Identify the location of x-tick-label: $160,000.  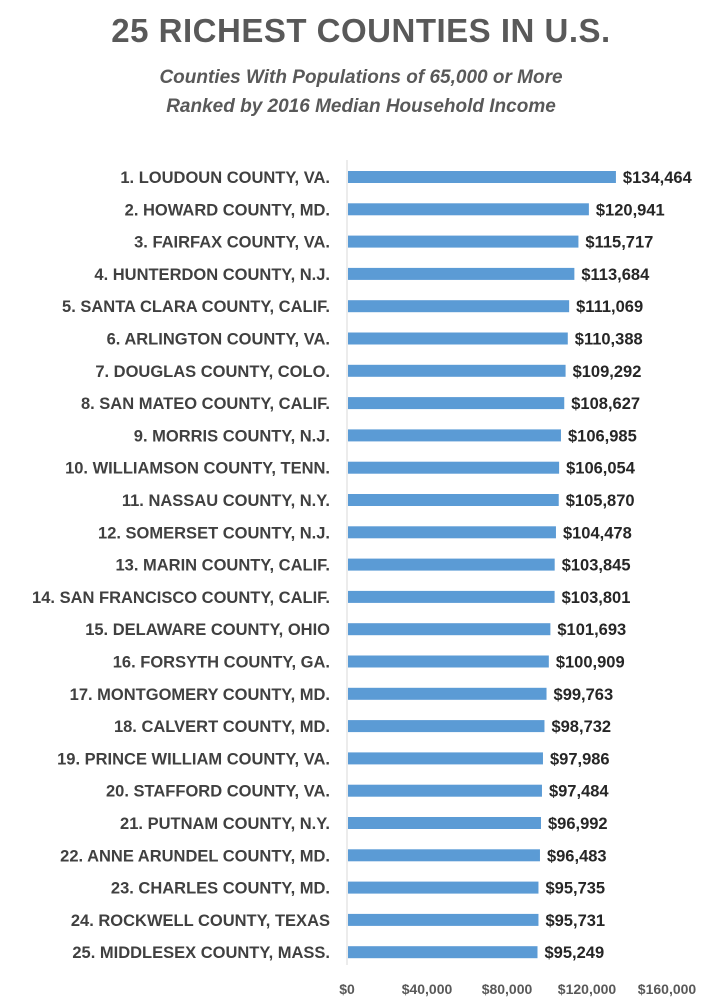
(667, 989).